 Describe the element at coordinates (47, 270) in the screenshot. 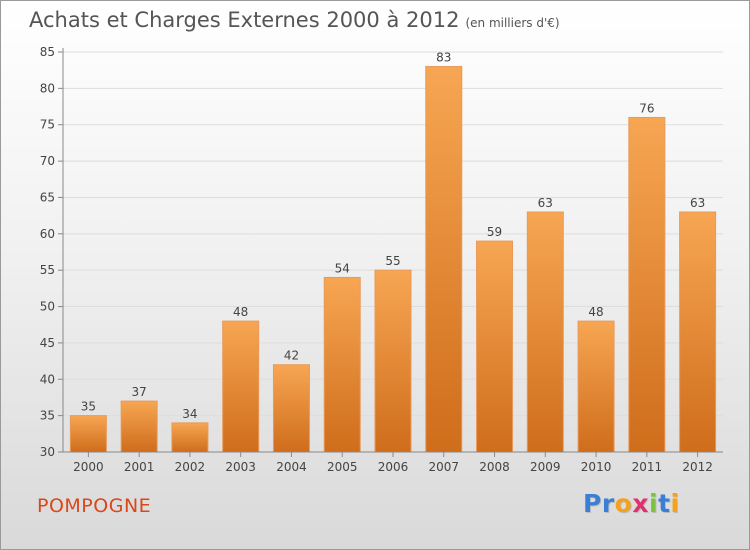

I see `y-tick-label: 55` at that location.